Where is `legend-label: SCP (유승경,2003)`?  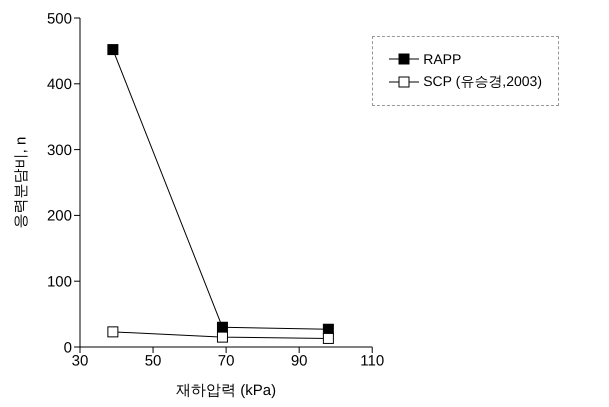 legend-label: SCP (유승경,2003) is located at coordinates (482, 82).